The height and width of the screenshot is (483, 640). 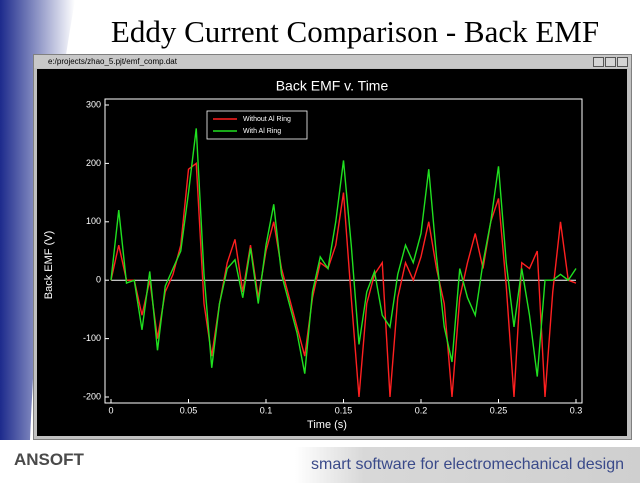 What do you see at coordinates (344, 410) in the screenshot?
I see `x-tick-label: 0.15` at bounding box center [344, 410].